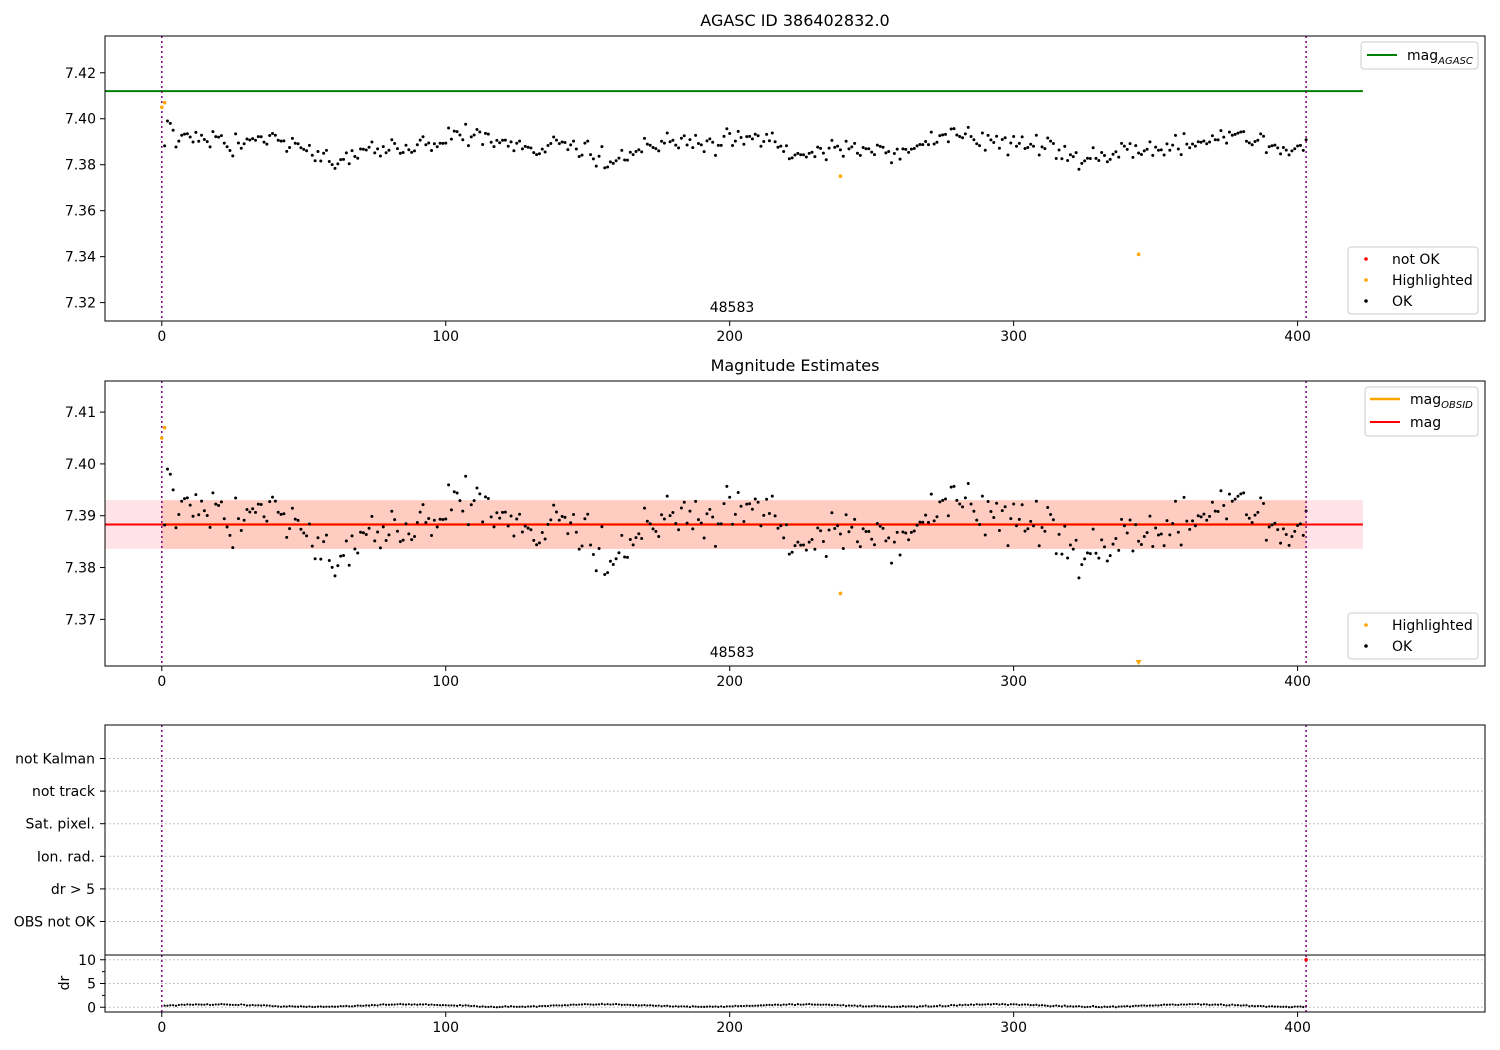 The height and width of the screenshot is (1050, 1500). What do you see at coordinates (64, 792) in the screenshot?
I see `flag-label: not track` at bounding box center [64, 792].